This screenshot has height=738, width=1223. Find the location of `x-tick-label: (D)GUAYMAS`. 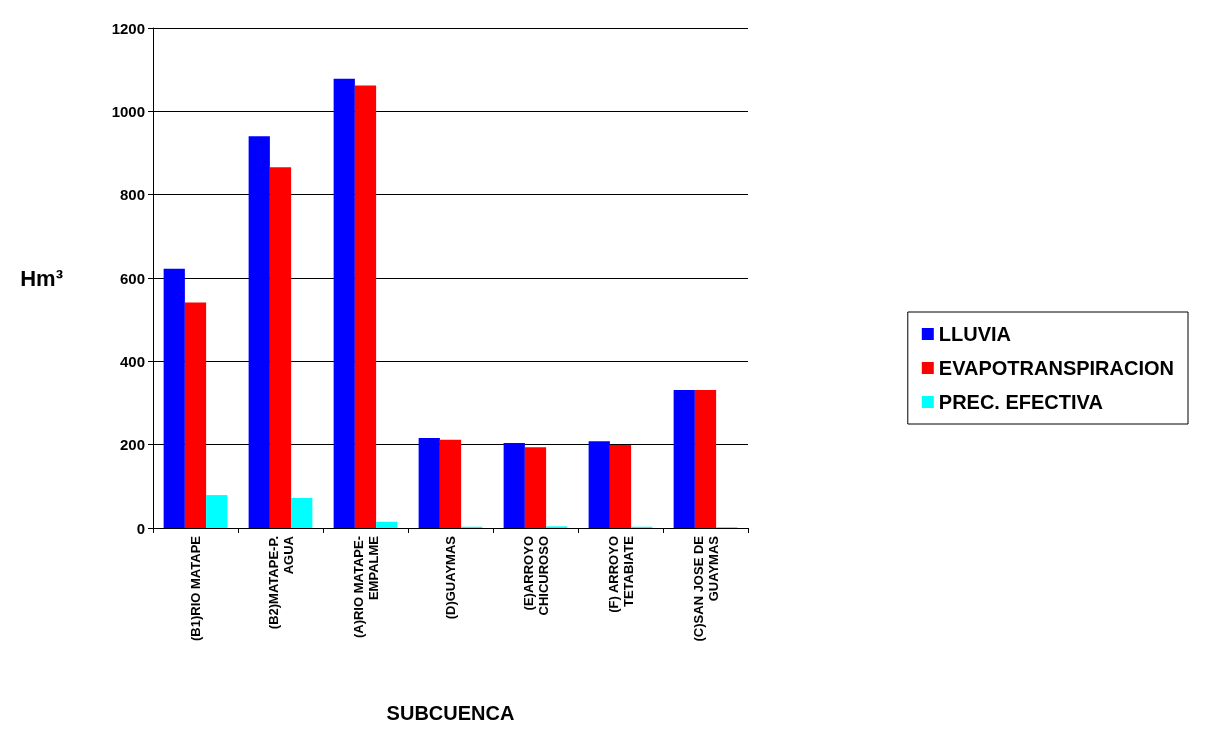

x-tick-label: (D)GUAYMAS is located at coordinates (450, 577).